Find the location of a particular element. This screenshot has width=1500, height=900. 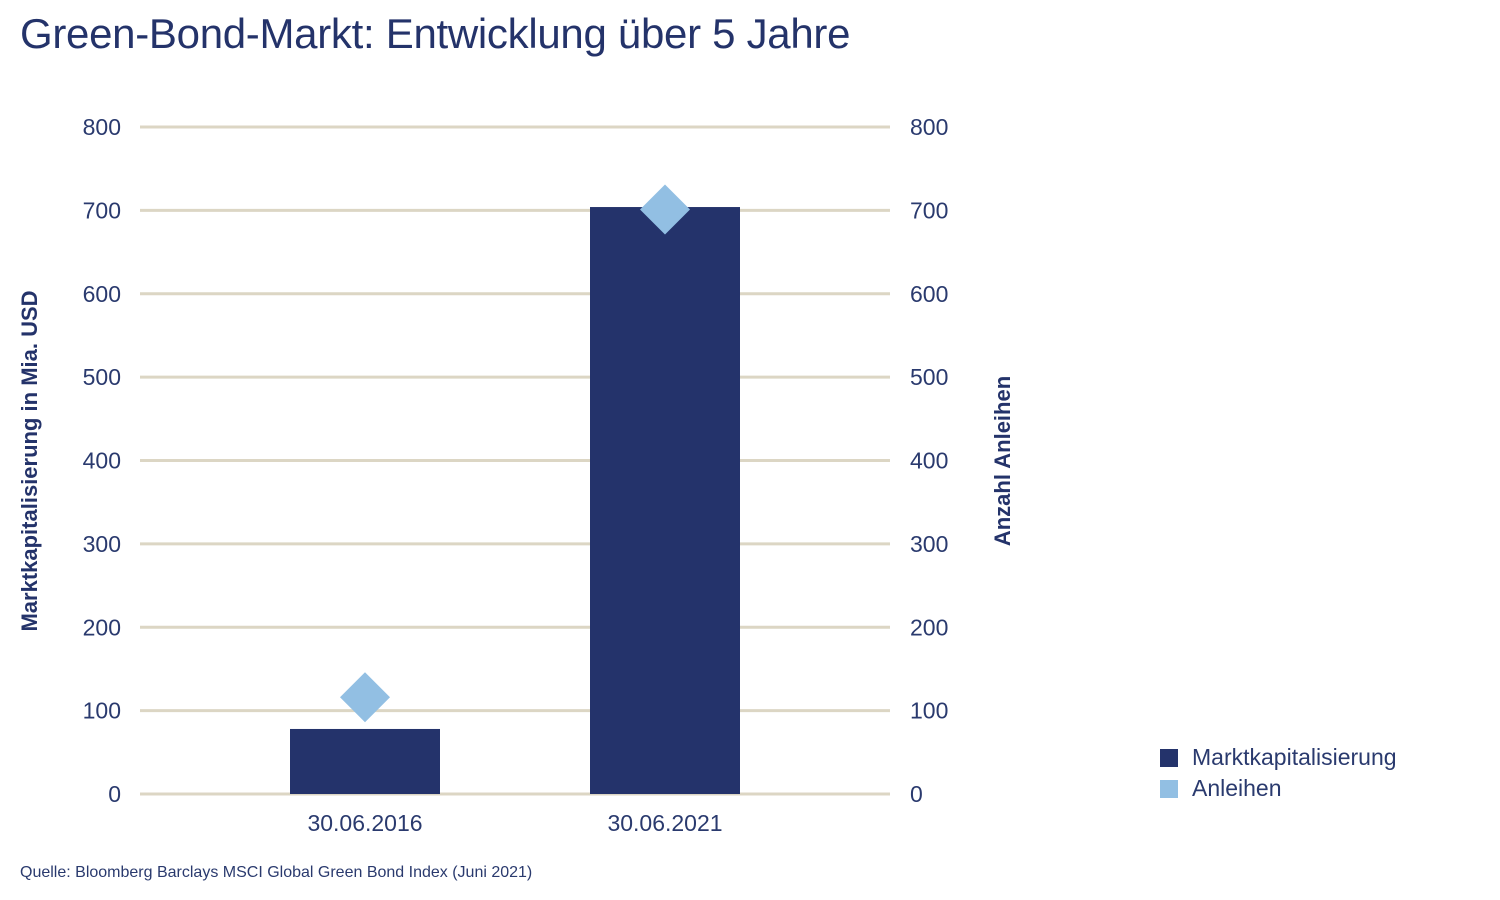

marker-series is located at coordinates (515, 453).